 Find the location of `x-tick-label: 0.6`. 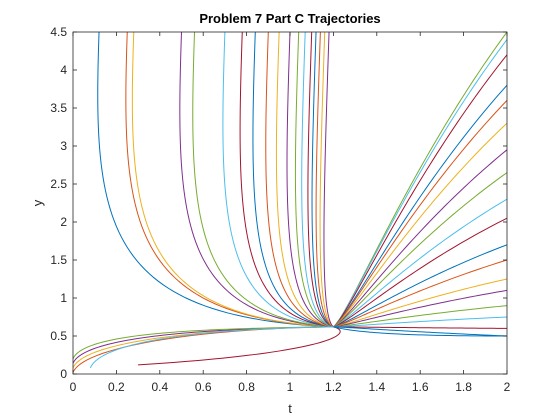

x-tick-label: 0.6 is located at coordinates (203, 387).